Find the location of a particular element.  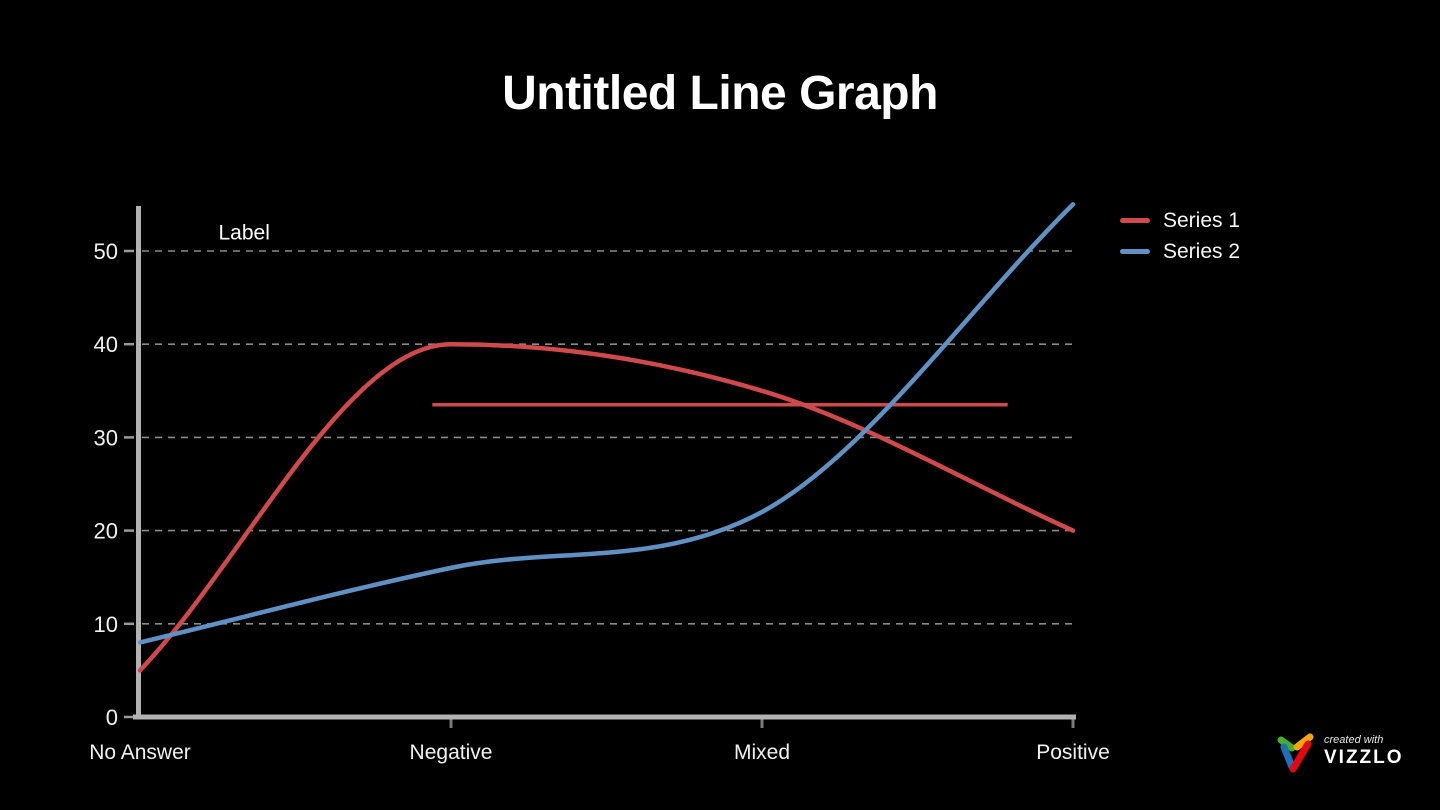

y-axis-tick-label: 20 is located at coordinates (106, 531).